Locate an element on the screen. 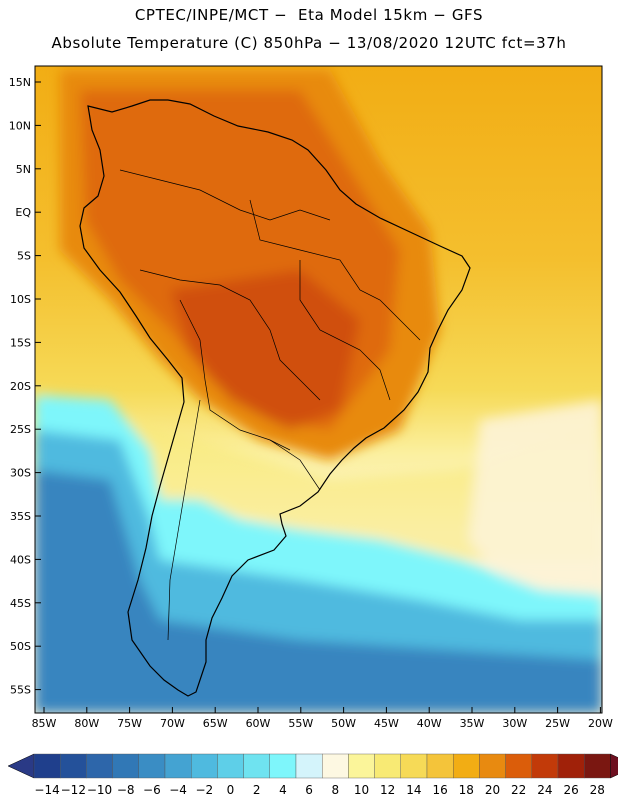 This screenshot has width=618, height=800. lat-label: 25S is located at coordinates (20, 429).